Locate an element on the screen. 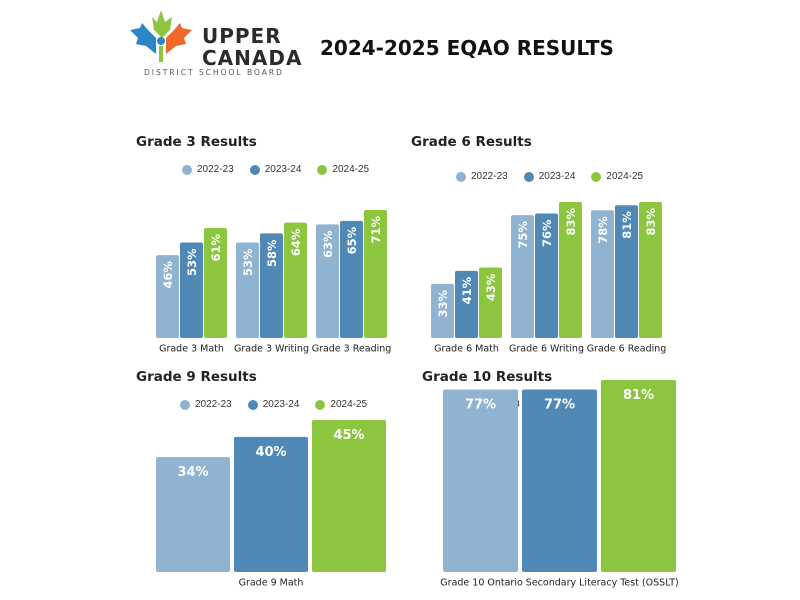 The height and width of the screenshot is (600, 800). data-label-grade-6-writing-2024-25: 83% is located at coordinates (571, 222).